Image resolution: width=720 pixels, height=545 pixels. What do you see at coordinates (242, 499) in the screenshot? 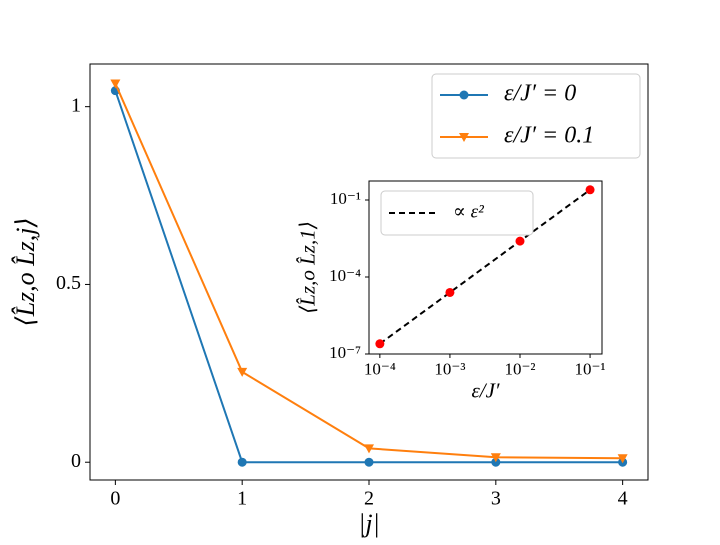
I see `x-tick-label: 1` at bounding box center [242, 499].